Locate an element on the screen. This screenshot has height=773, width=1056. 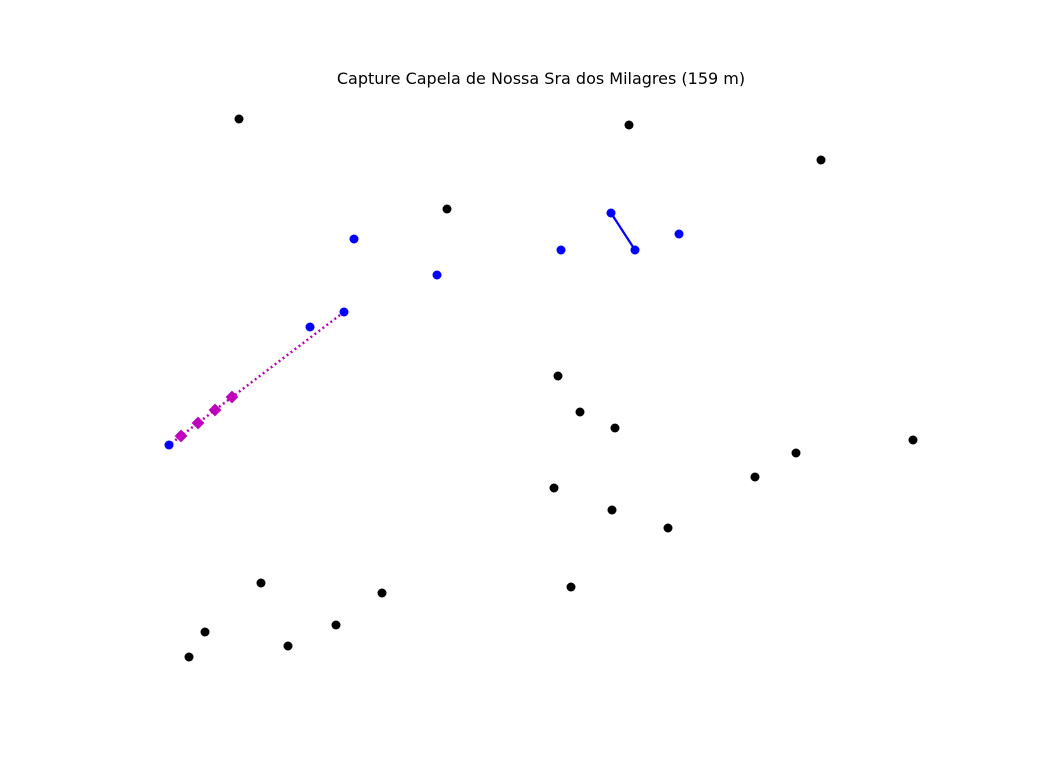
capture-route-layer is located at coordinates (256, 378).